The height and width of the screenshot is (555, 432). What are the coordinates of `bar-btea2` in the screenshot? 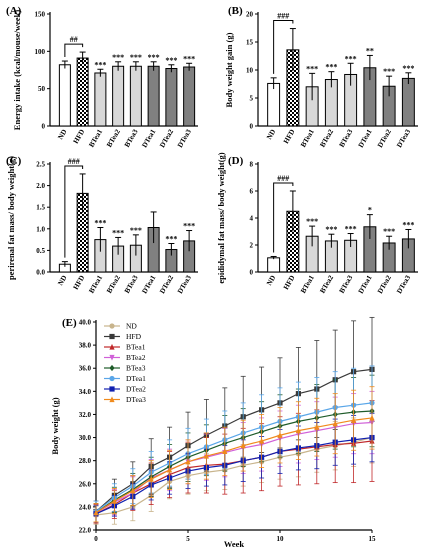 It's located at (118, 96).